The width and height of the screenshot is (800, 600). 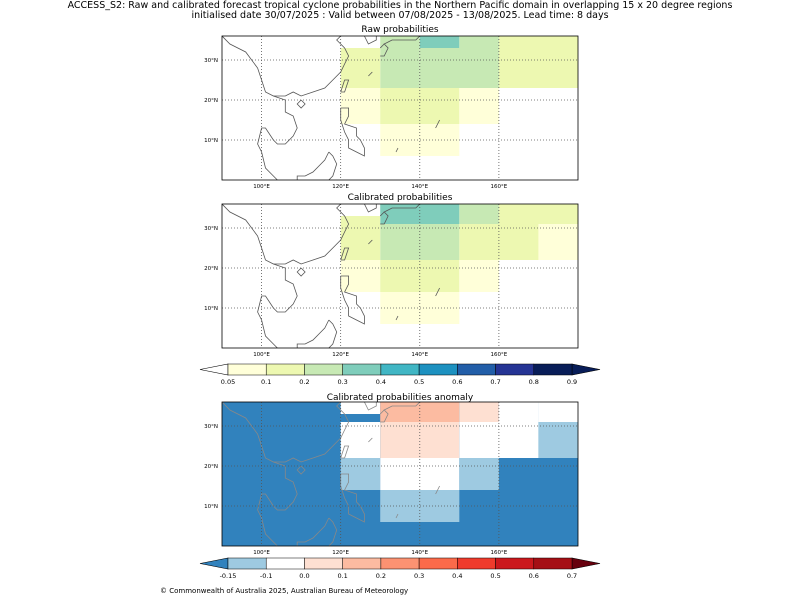 I want to click on colorbar-tick-label: 0.05, so click(x=228, y=382).